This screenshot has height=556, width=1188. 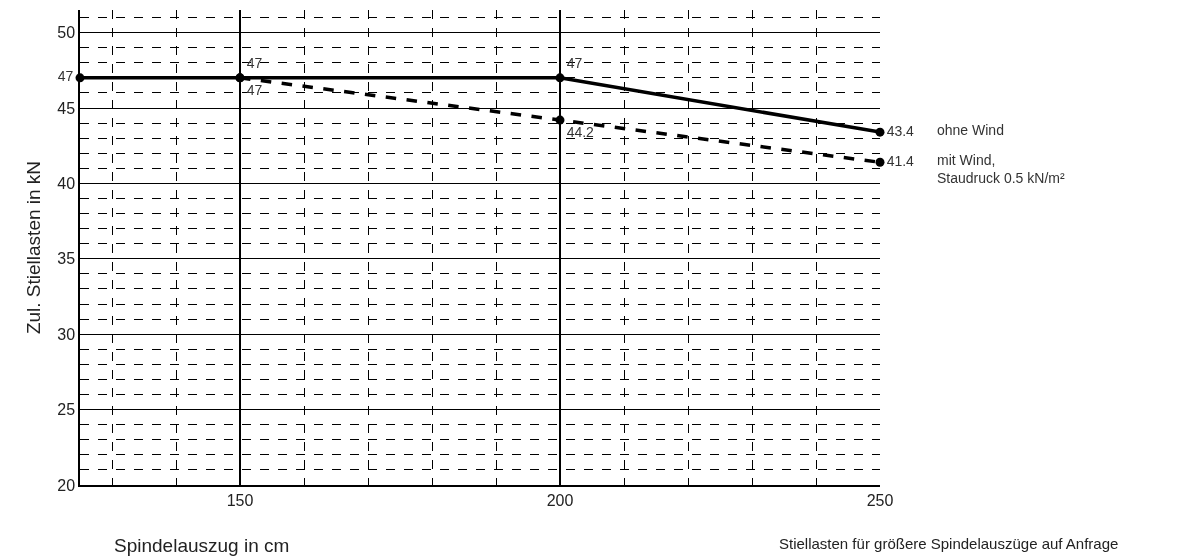 I want to click on y-tick-label: 40, so click(x=66, y=184).